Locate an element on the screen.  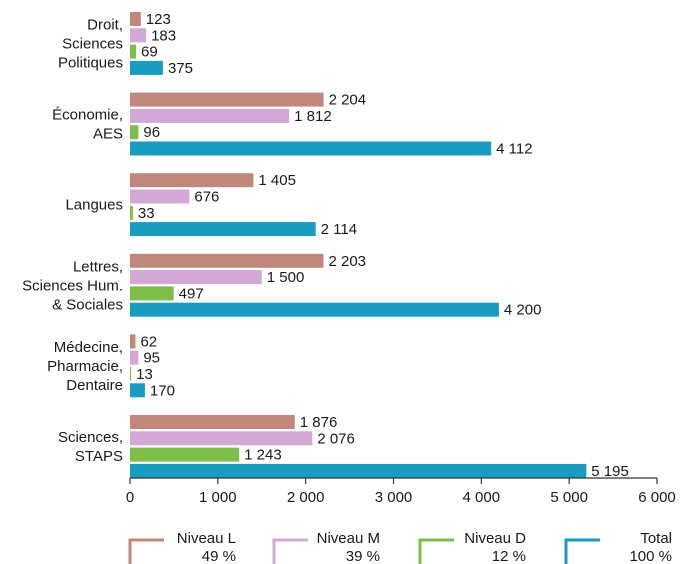
category-label: & Sociales is located at coordinates (87, 304).